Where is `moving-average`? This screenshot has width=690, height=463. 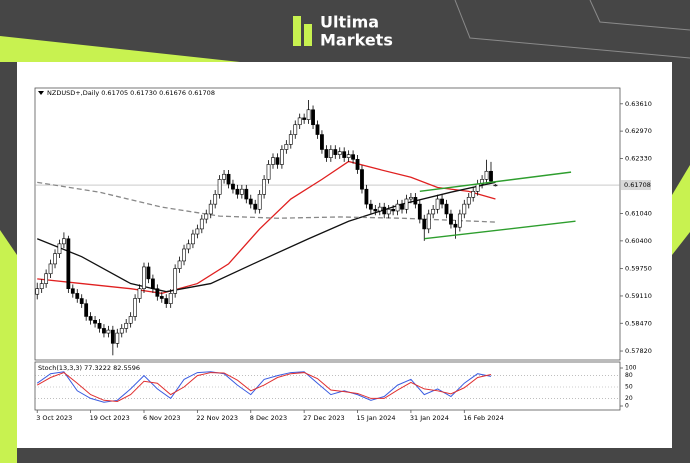
moving-average is located at coordinates (266, 202).